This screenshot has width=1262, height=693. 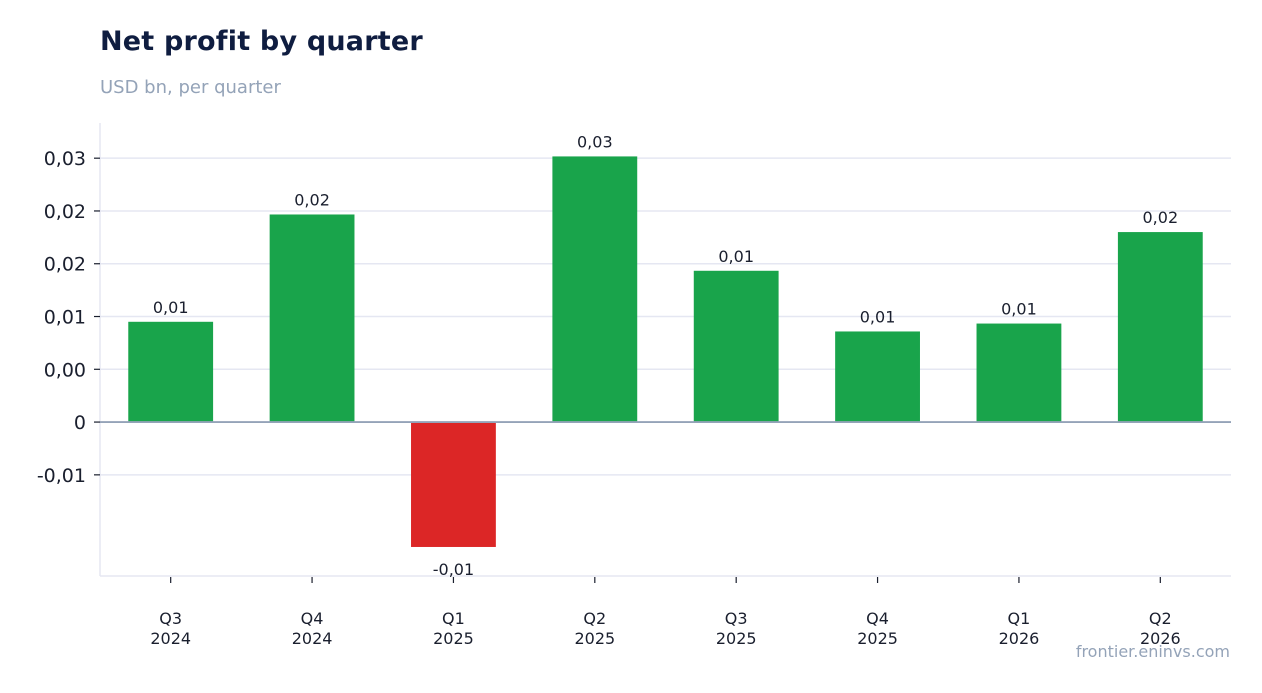 What do you see at coordinates (261, 41) in the screenshot?
I see `chart-title: Net profit by quarter` at bounding box center [261, 41].